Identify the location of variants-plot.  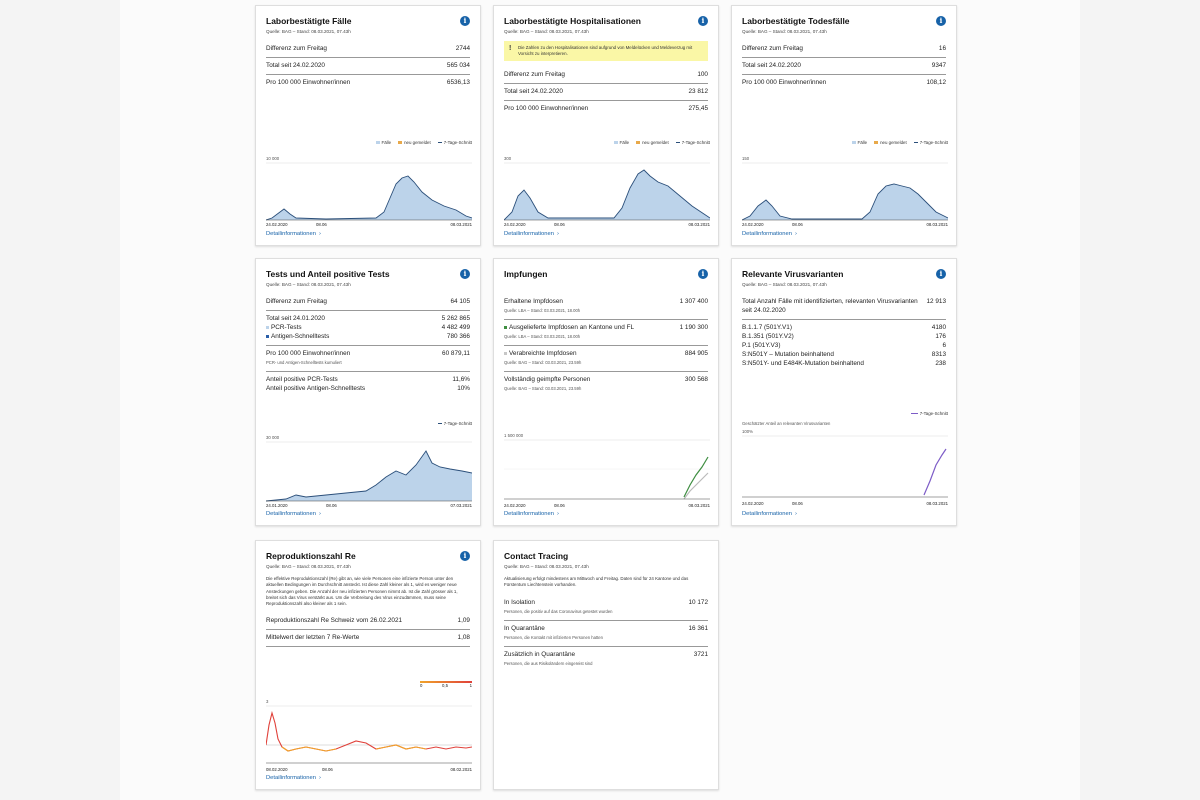
(845, 466).